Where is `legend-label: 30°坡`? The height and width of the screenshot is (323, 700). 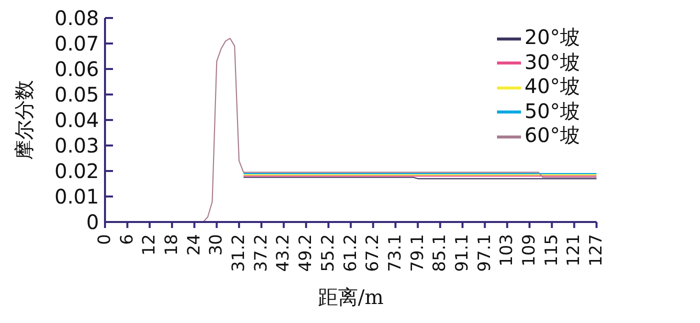 legend-label: 30°坡 is located at coordinates (552, 62).